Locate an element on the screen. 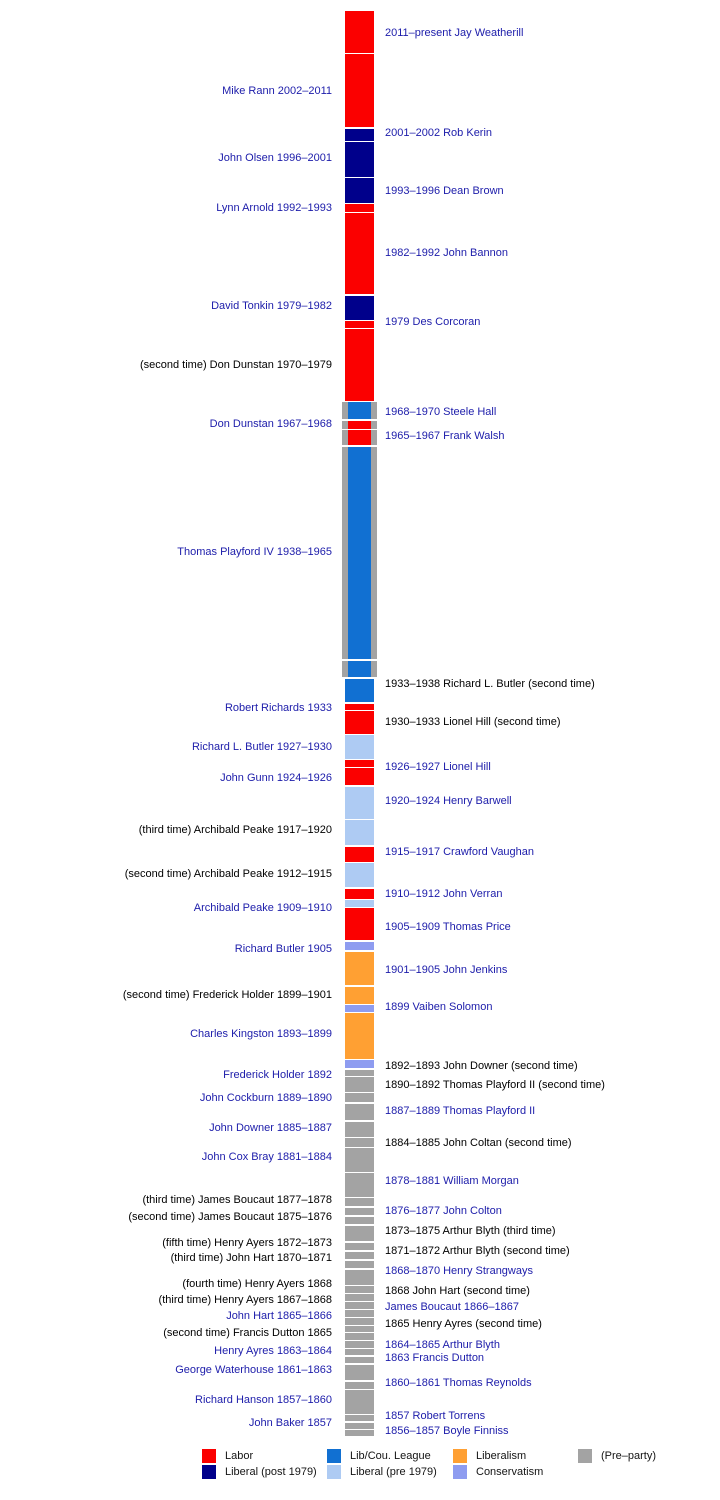 The height and width of the screenshot is (1500, 720). timeline-label-john-verran: 1910–1912 John Verran is located at coordinates (444, 894).